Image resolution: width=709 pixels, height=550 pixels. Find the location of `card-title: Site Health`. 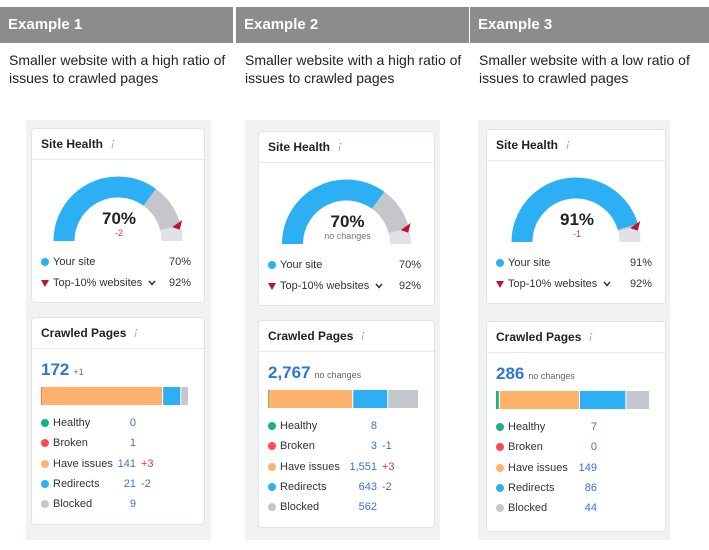

card-title: Site Health is located at coordinates (79, 144).